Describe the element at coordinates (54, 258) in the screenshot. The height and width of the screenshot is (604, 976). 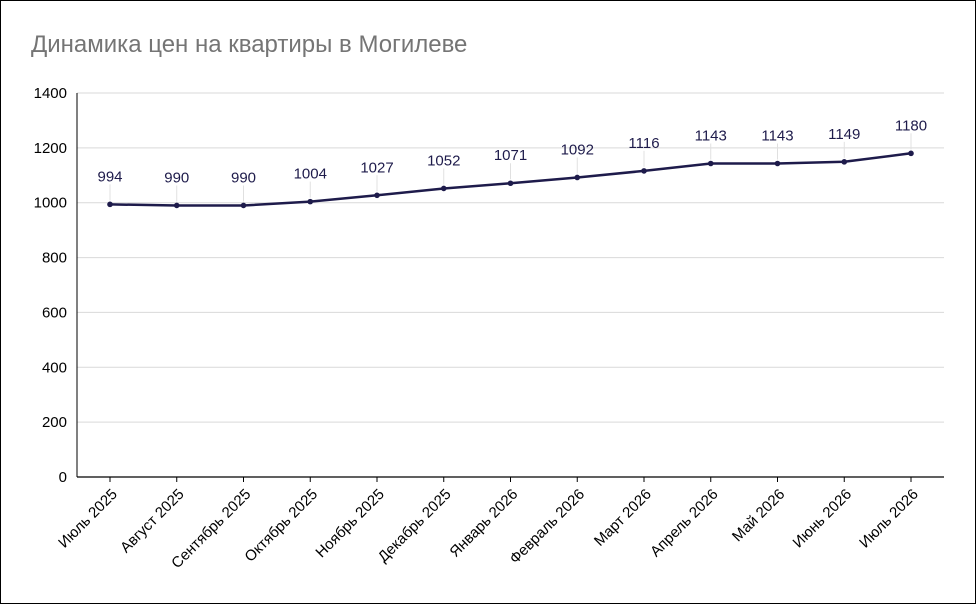
I see `y-tick-label: 800` at that location.